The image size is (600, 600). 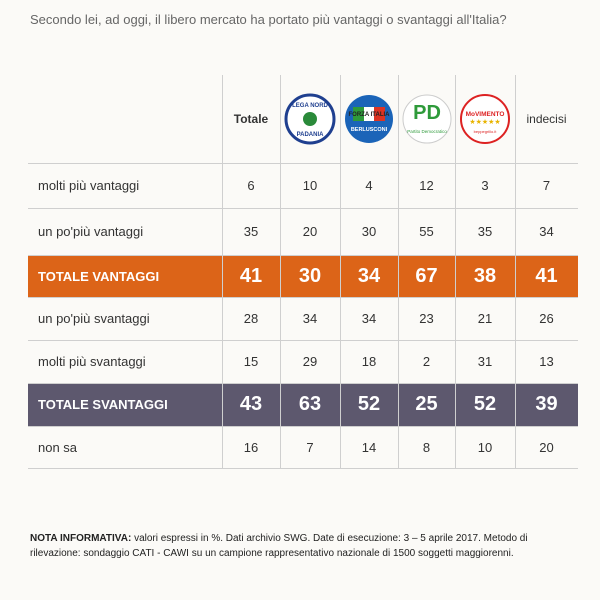 I want to click on cell-value: 31, so click(x=485, y=361).